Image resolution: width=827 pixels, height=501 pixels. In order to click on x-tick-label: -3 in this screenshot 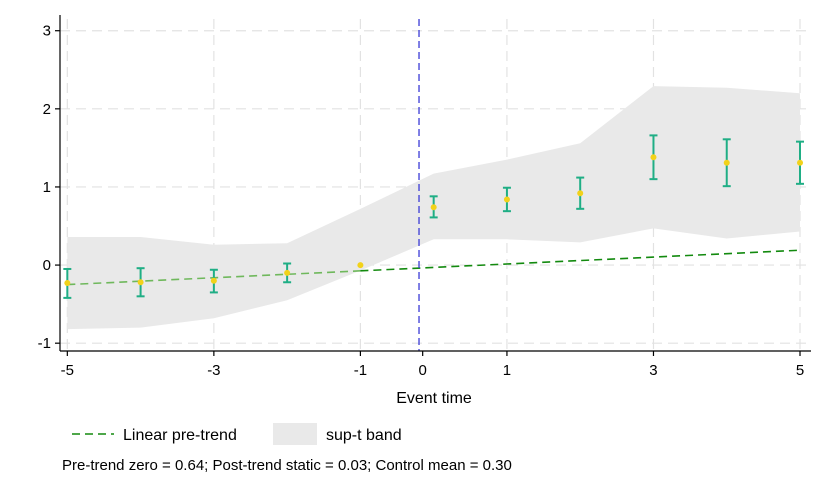, I will do `click(213, 370)`.